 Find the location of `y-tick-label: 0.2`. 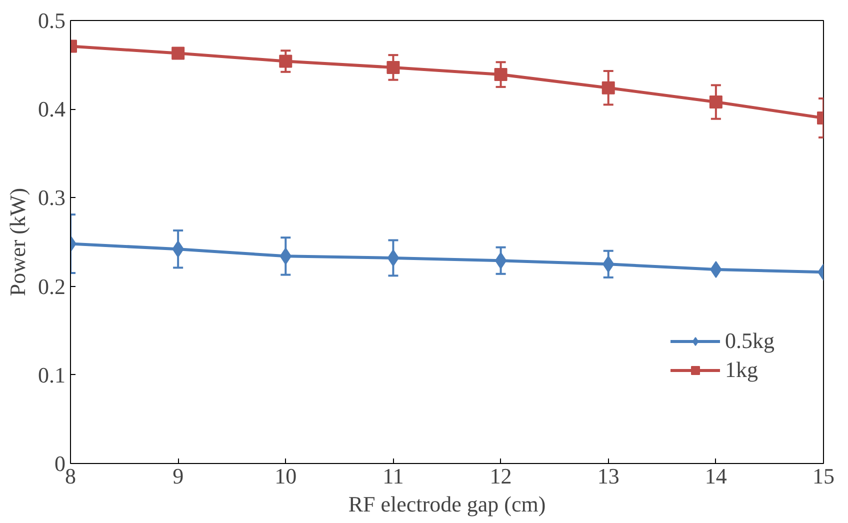

y-tick-label: 0.2 is located at coordinates (52, 286).